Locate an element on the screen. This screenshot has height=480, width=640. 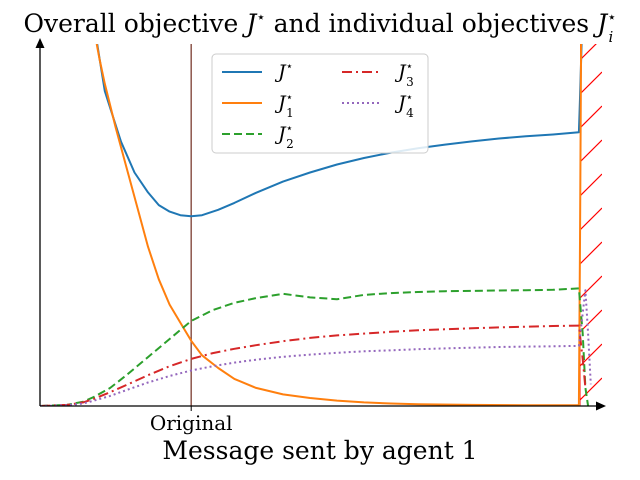
chart-title-sub-2: i is located at coordinates (610, 37).